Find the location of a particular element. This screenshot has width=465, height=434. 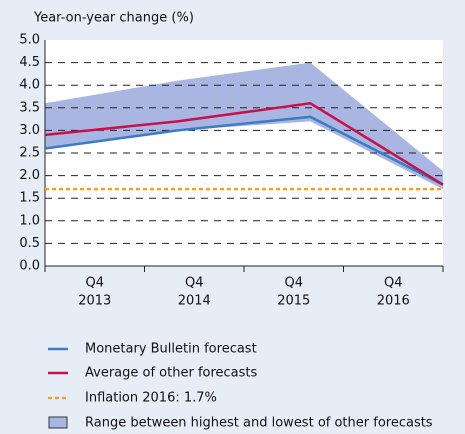

axis-title: Year-on-year change (%) is located at coordinates (113, 18).